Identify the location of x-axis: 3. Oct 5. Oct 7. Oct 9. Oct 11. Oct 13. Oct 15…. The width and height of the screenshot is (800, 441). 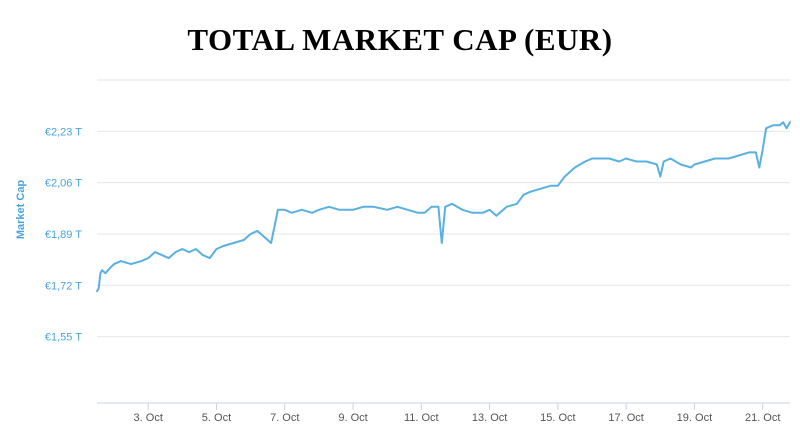
(443, 413).